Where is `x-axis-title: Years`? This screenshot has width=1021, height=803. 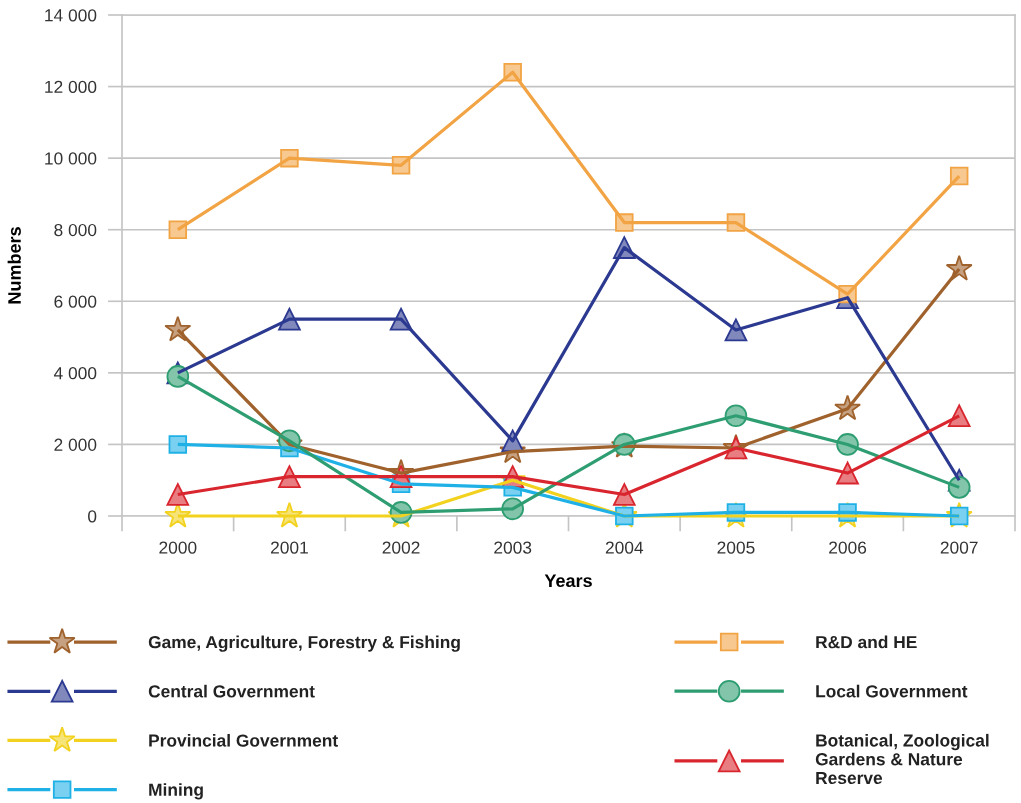 x-axis-title: Years is located at coordinates (568, 581).